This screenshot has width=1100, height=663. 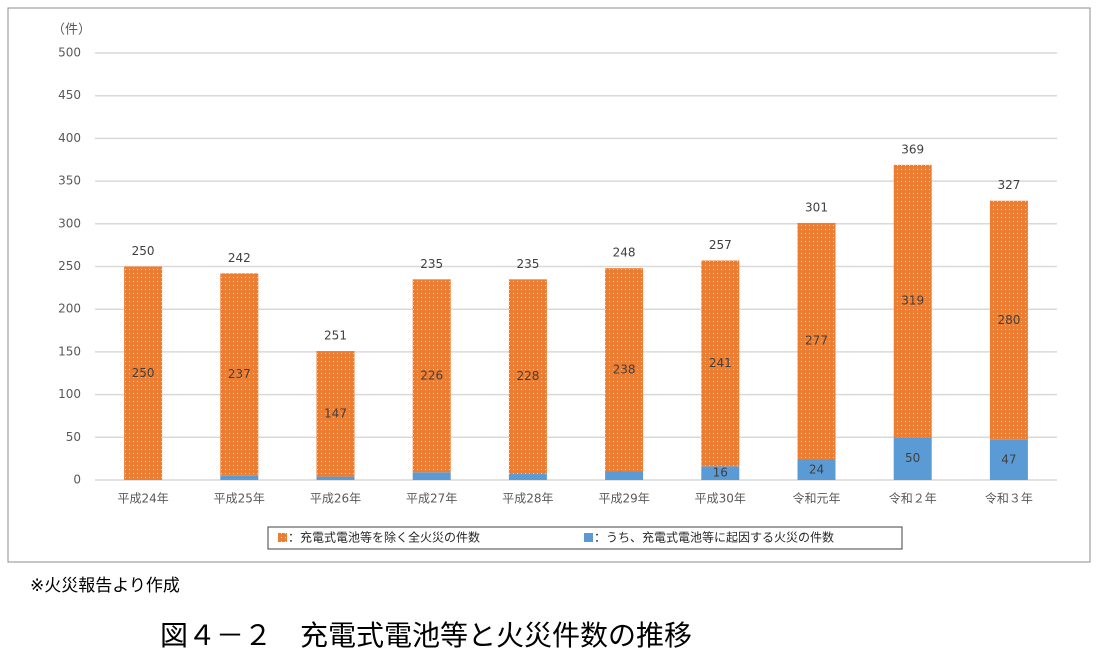 What do you see at coordinates (69, 266) in the screenshot?
I see `y-tick-label: 250` at bounding box center [69, 266].